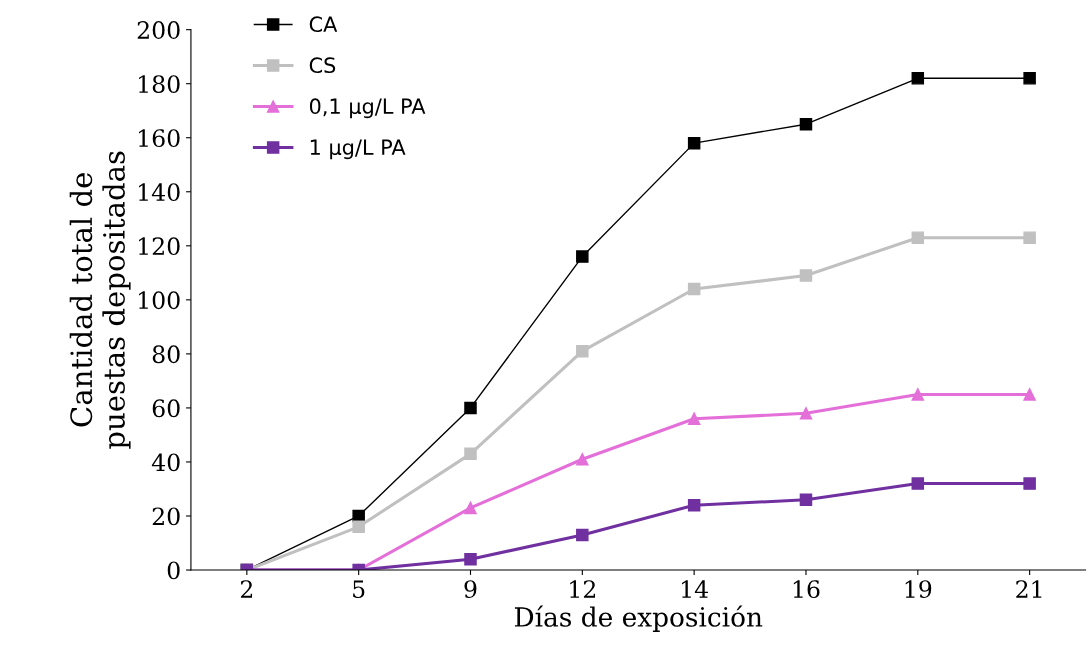  Describe the element at coordinates (165, 462) in the screenshot. I see `y-tick-label: 40` at that location.